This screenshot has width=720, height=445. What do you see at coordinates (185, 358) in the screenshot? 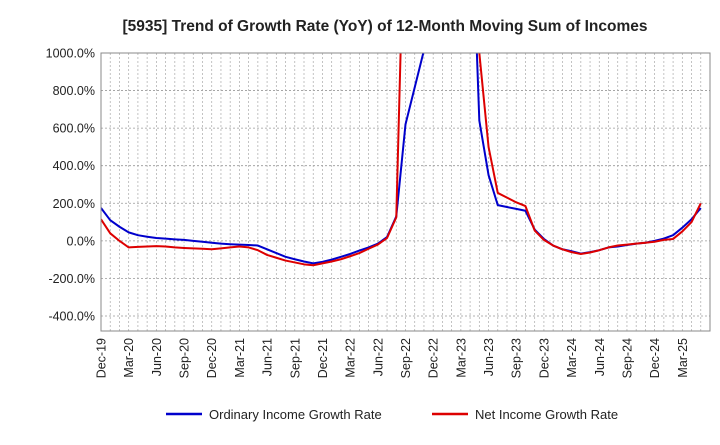
I see `x-tick-label: Sep-20` at bounding box center [185, 358].